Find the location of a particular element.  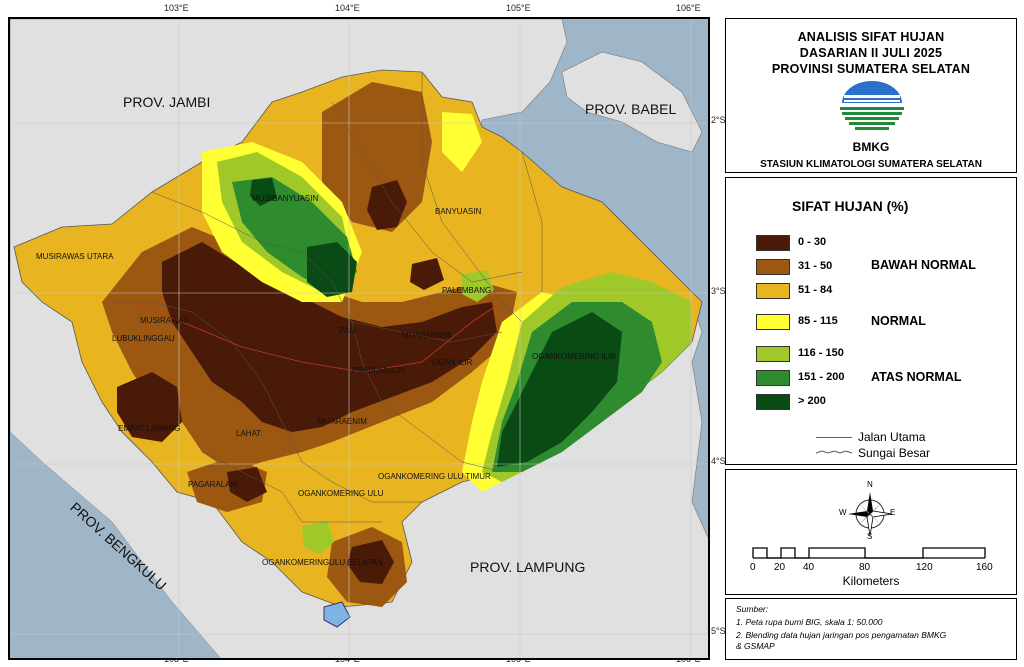

legend-label-gt200: > 200 is located at coordinates (812, 401).